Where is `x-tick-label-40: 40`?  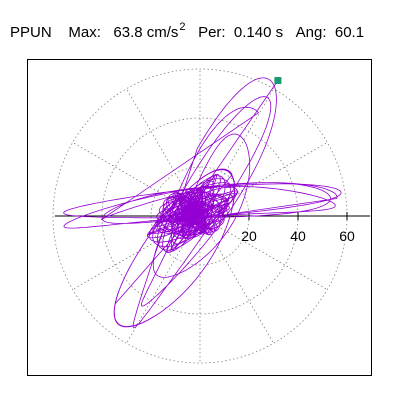
x-tick-label-40: 40 is located at coordinates (298, 236).